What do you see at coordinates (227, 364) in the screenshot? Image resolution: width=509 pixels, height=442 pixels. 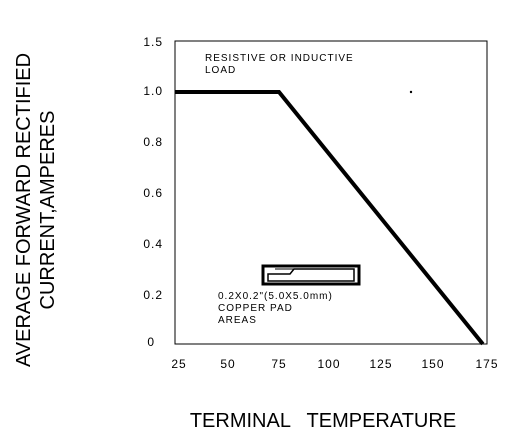 I see `x-tick-label-50: 50` at bounding box center [227, 364].